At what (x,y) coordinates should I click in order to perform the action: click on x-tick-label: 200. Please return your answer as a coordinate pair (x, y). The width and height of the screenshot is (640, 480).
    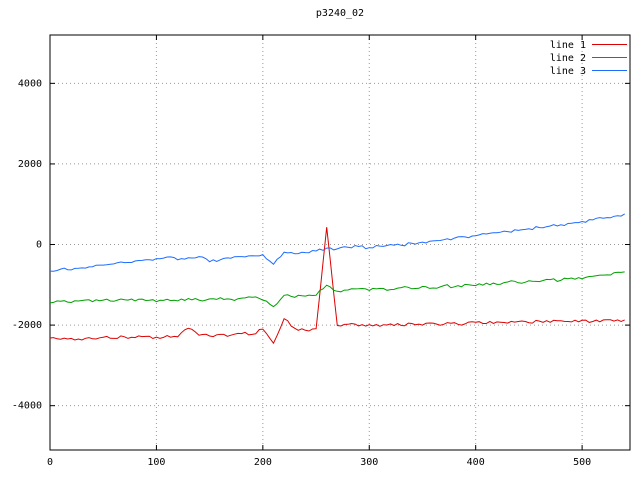
    Looking at the image, I should click on (263, 462).